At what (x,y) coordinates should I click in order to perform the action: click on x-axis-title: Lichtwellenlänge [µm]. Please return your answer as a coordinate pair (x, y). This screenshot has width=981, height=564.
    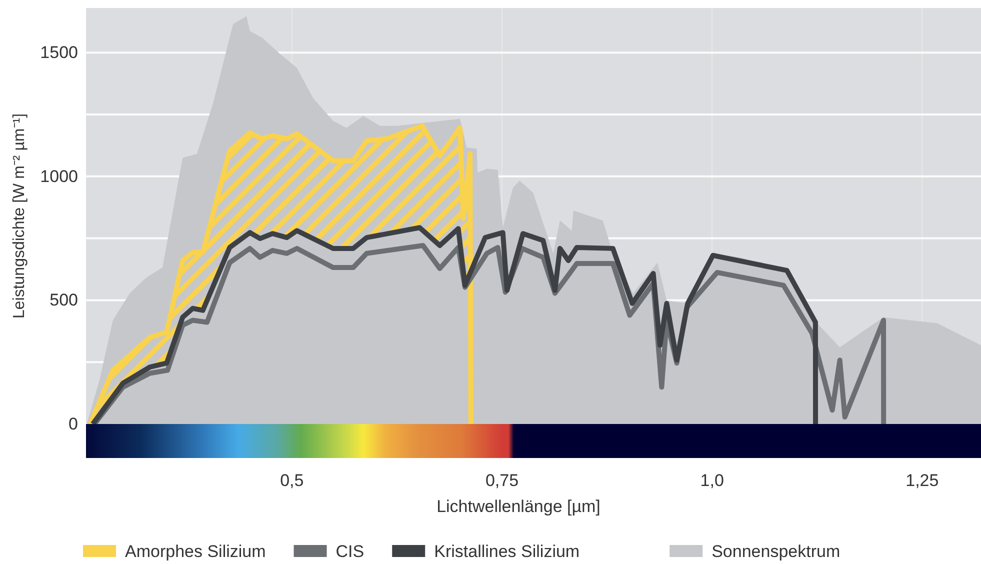
    Looking at the image, I should click on (518, 506).